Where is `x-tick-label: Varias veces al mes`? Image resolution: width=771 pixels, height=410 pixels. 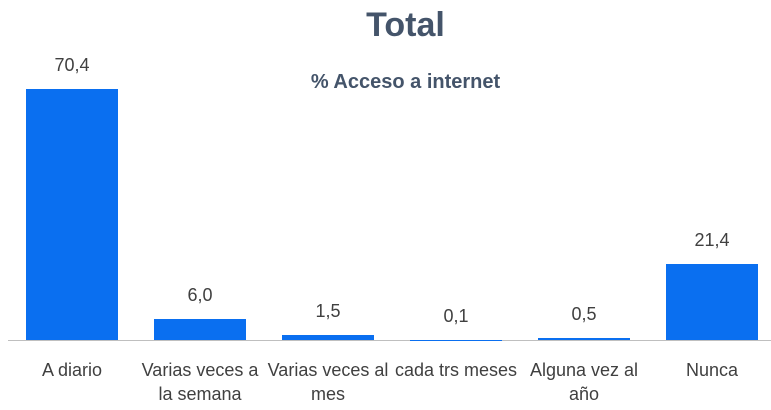 x-tick-label: Varias veces al mes is located at coordinates (328, 382).